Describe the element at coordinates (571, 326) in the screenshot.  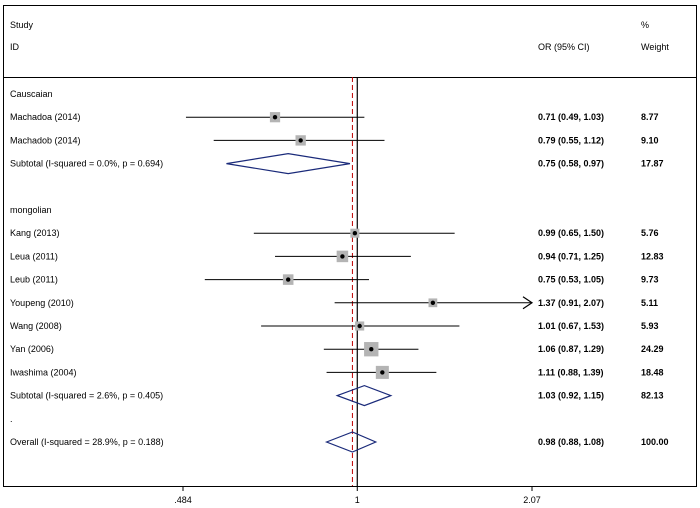
I see `ci-text: 1.01 (0.67, 1.53)` at that location.